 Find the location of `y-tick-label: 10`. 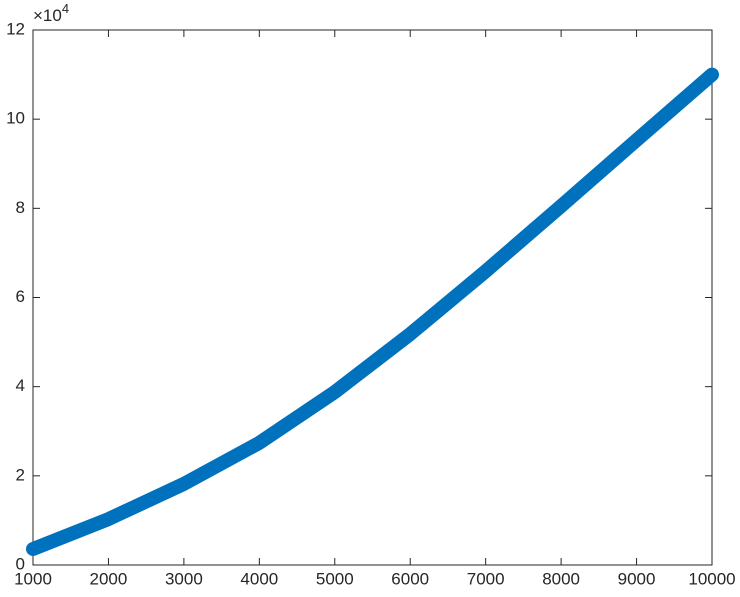

y-tick-label: 10 is located at coordinates (15, 118).